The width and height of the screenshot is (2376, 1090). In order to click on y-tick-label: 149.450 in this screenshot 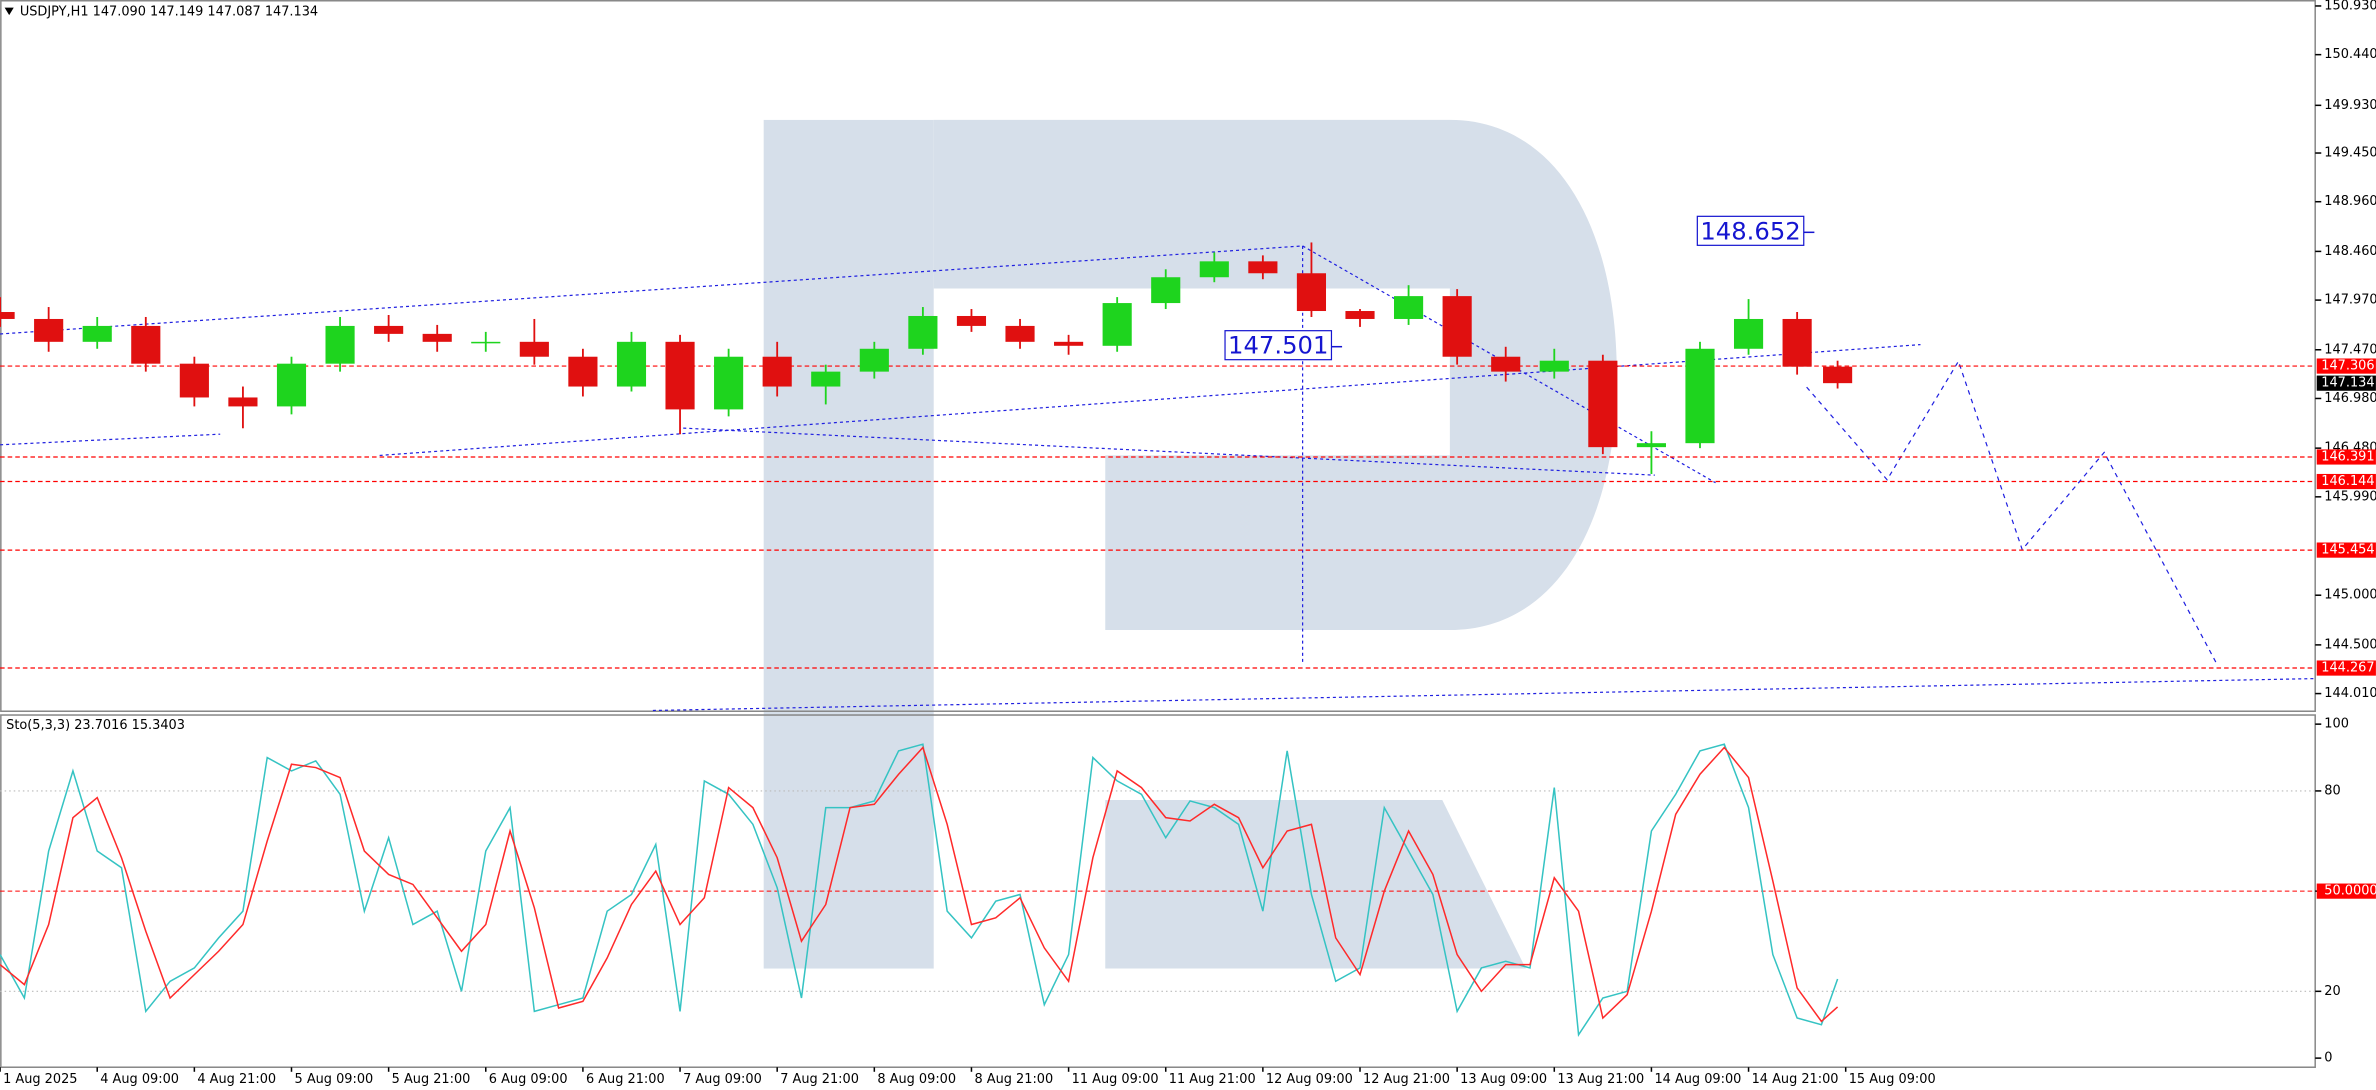, I will do `click(2350, 153)`.